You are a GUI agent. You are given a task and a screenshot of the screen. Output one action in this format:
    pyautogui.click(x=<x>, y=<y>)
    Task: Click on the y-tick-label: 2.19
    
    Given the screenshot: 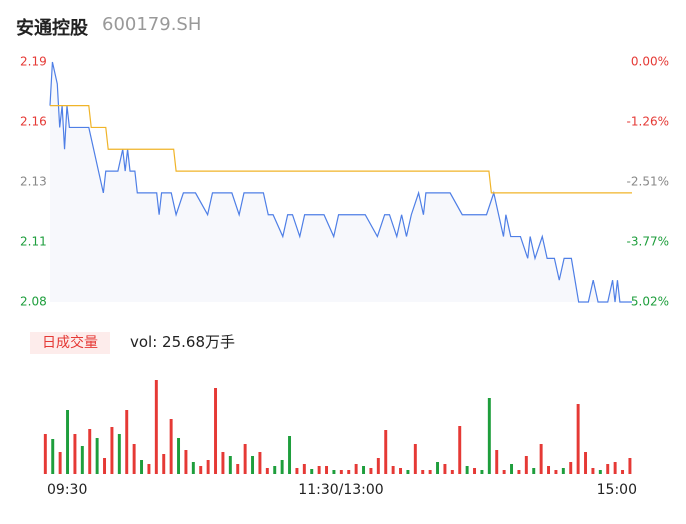 What is the action you would take?
    pyautogui.click(x=33, y=62)
    